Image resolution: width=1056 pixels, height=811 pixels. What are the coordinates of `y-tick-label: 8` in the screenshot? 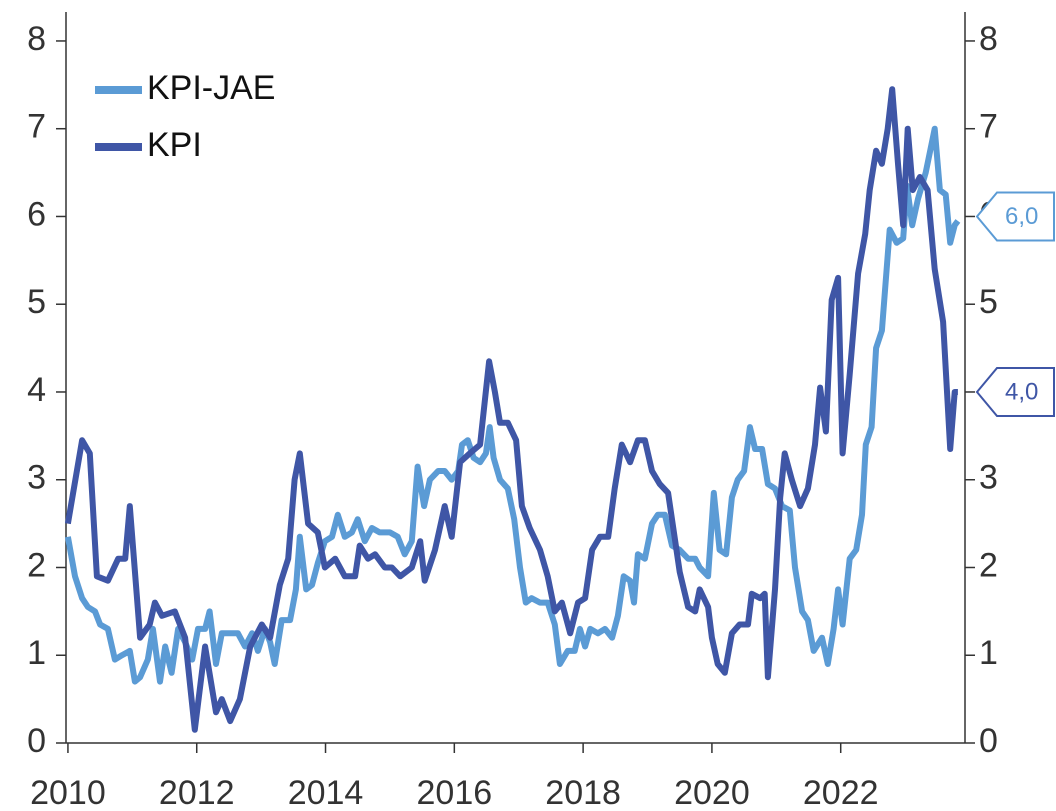 It's located at (36, 39).